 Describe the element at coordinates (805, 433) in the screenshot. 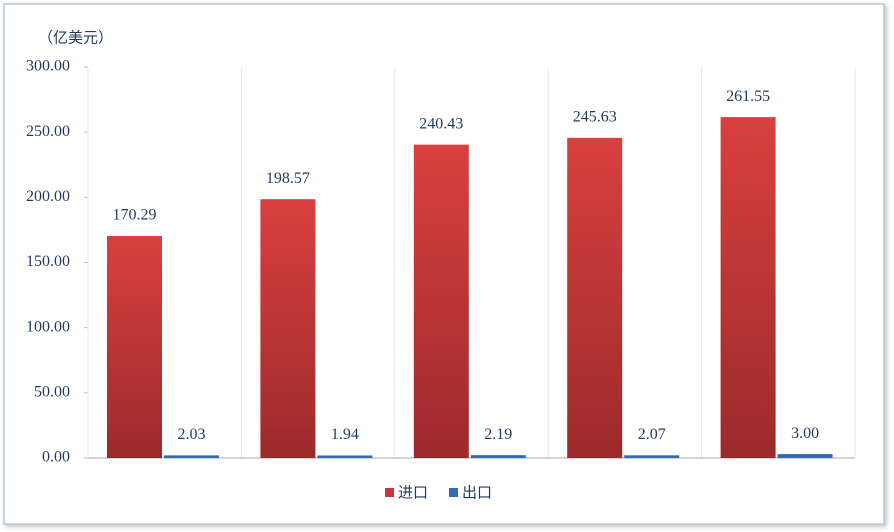

I see `data-label: 3.00` at that location.